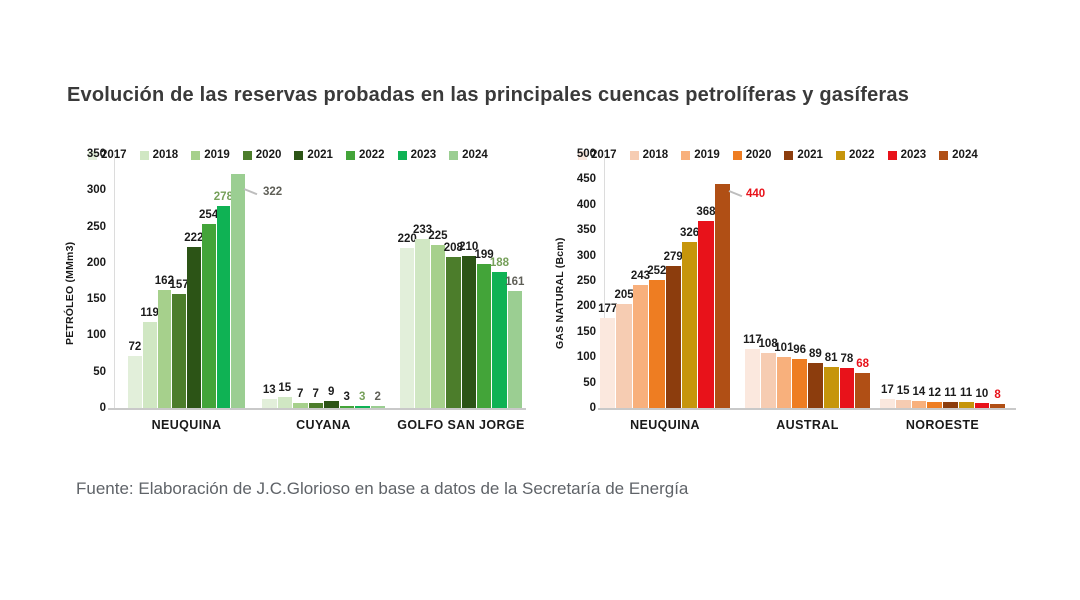 This screenshot has width=1080, height=600. Describe the element at coordinates (514, 342) in the screenshot. I see `bar: 161` at that location.